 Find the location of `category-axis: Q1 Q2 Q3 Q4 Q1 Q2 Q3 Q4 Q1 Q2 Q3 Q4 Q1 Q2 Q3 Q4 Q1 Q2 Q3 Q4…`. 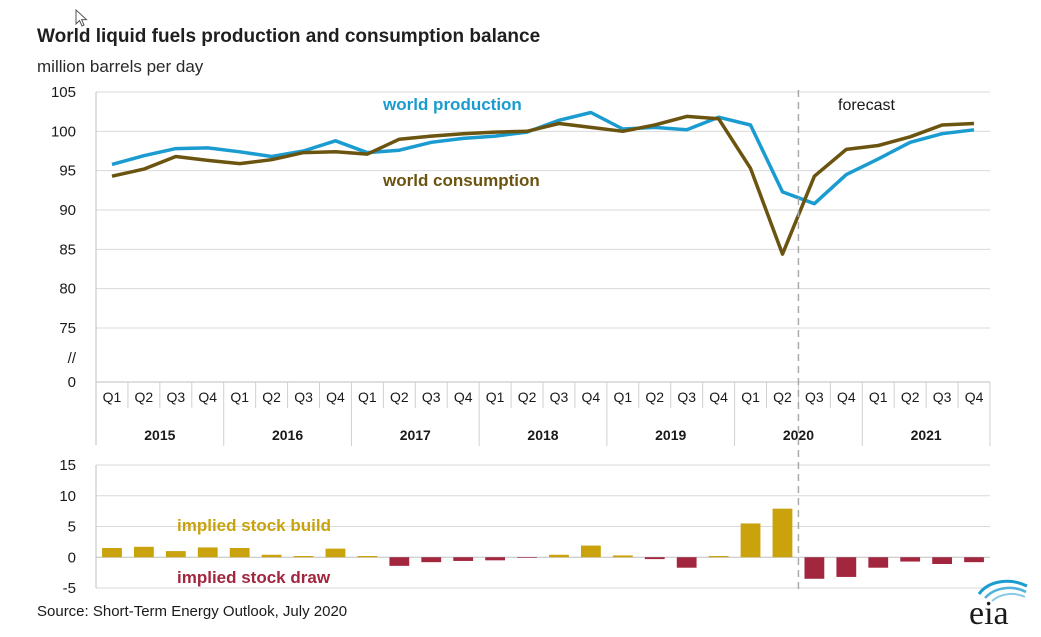

category-axis: Q1 Q2 Q3 Q4 Q1 Q2 Q3 Q4 Q1 Q2 Q3 Q4 Q1 Q2 Q3 Q4 Q1 Q2 Q3 Q4… is located at coordinates (547, 414).